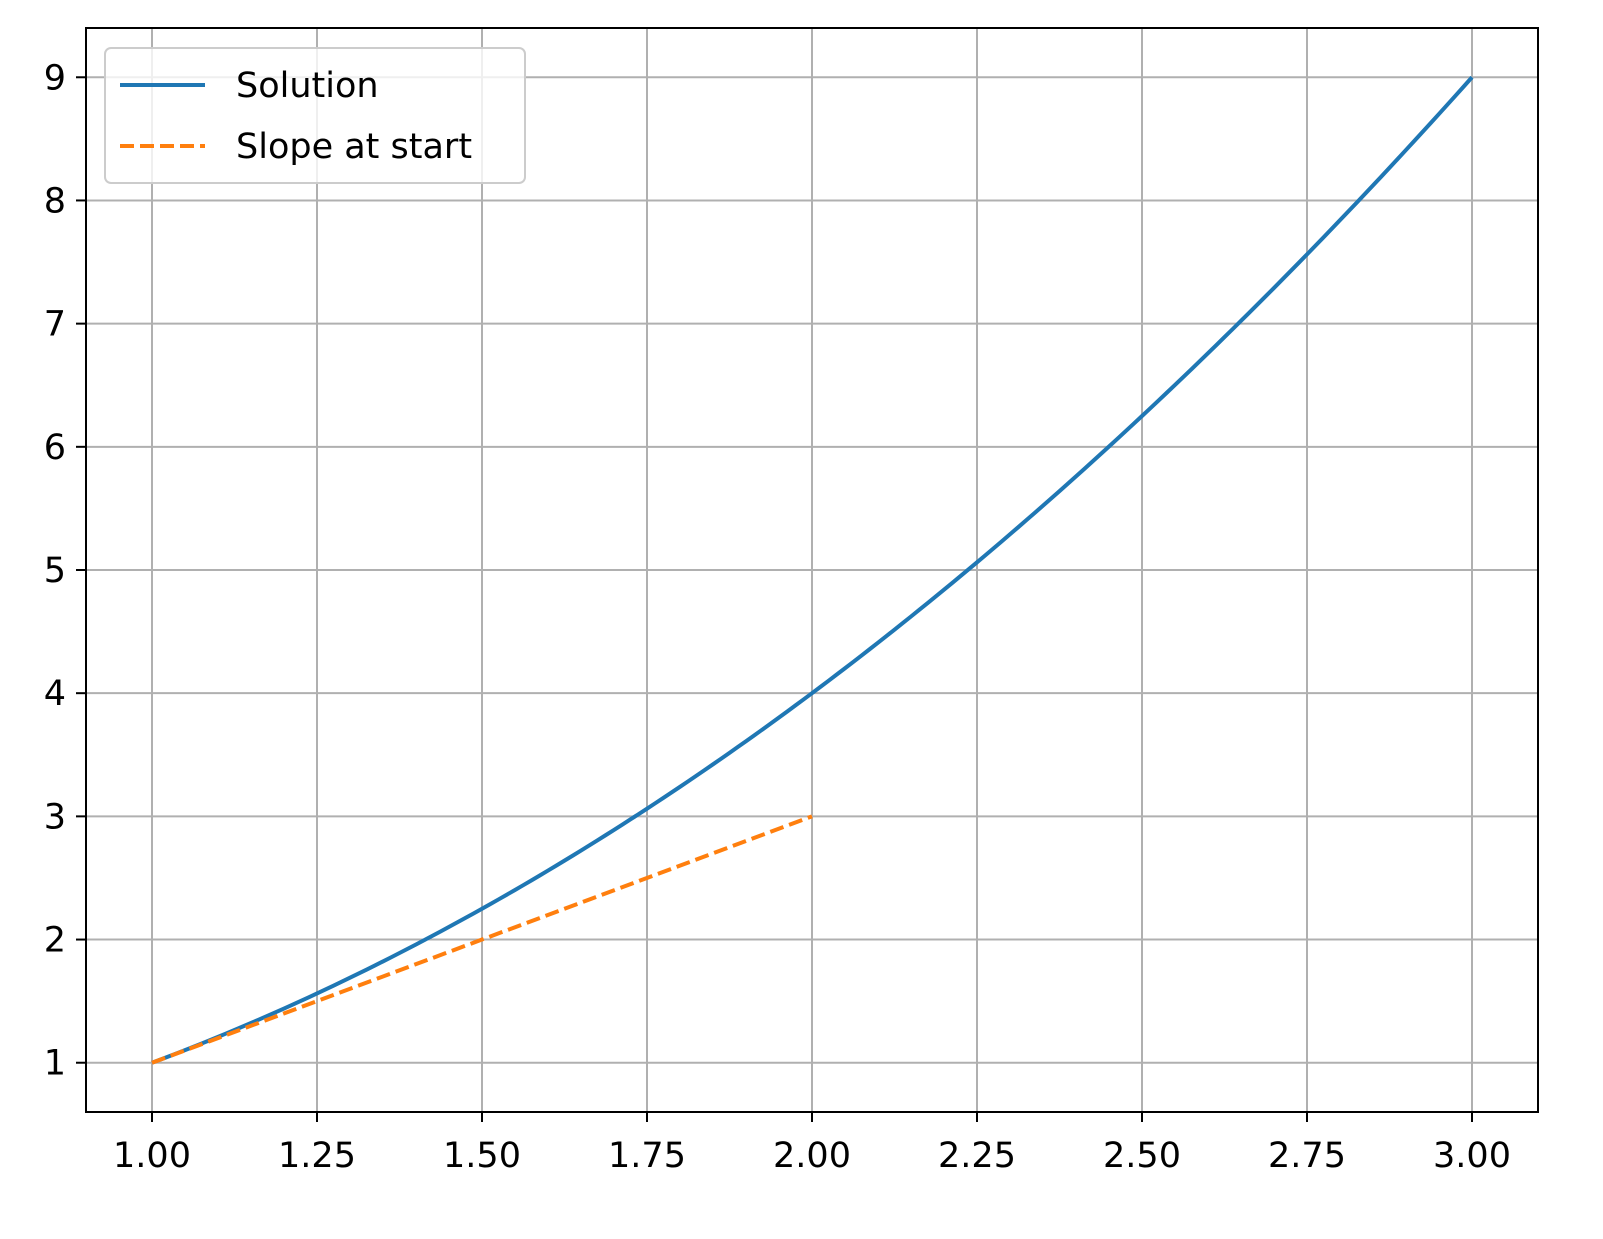 This screenshot has width=1603, height=1239. What do you see at coordinates (152, 1156) in the screenshot?
I see `x-tick-label: 1.00` at bounding box center [152, 1156].